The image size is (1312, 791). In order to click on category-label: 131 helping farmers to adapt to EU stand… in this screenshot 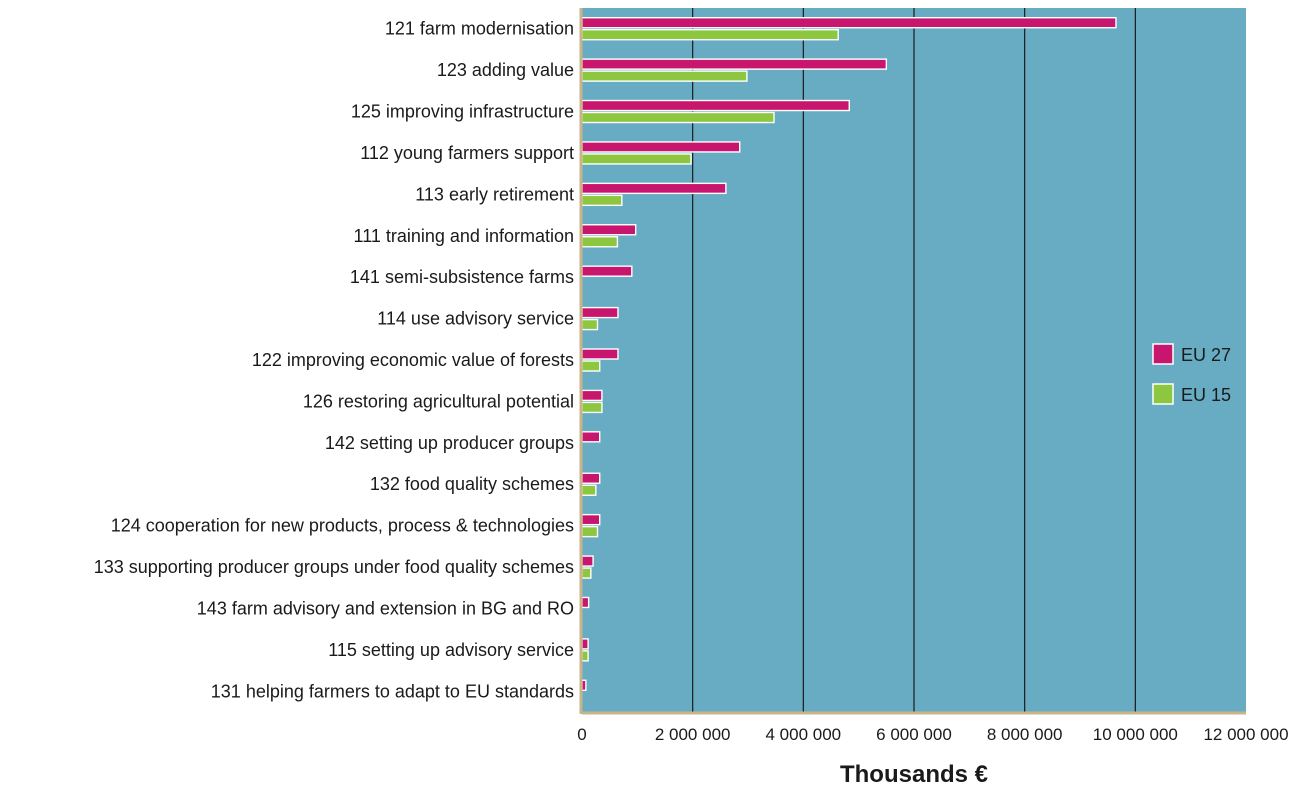, I will do `click(392, 691)`.